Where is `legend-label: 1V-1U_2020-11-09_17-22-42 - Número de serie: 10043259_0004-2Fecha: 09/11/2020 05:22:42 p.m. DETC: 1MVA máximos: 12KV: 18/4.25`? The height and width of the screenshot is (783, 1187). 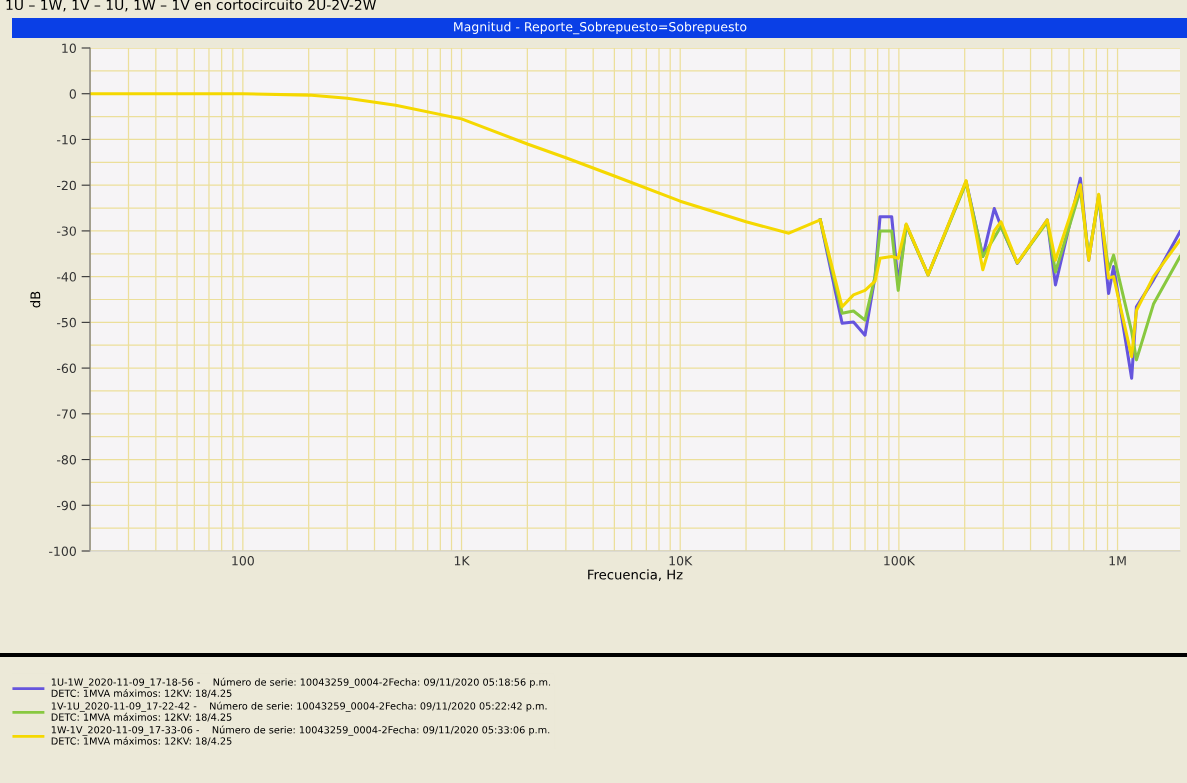 legend-label: 1V-1U_2020-11-09_17-22-42 - Número de serie: 10043259_0004-2Fecha: 09/11/2020 05:22:42 p.m. DETC: 1MVA máximos: 12KV: 18/4.25 is located at coordinates (299, 711).